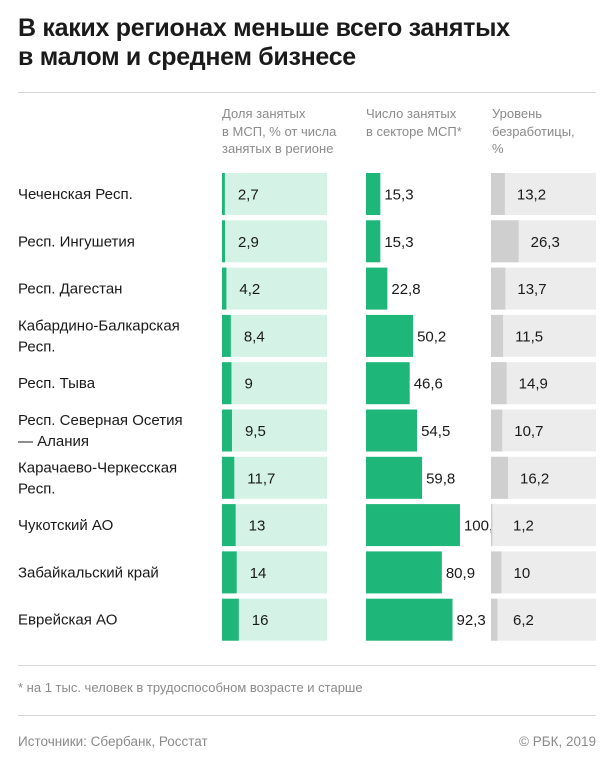 The width and height of the screenshot is (611, 768). What do you see at coordinates (249, 289) in the screenshot?
I see `value-label: 4,2` at bounding box center [249, 289].